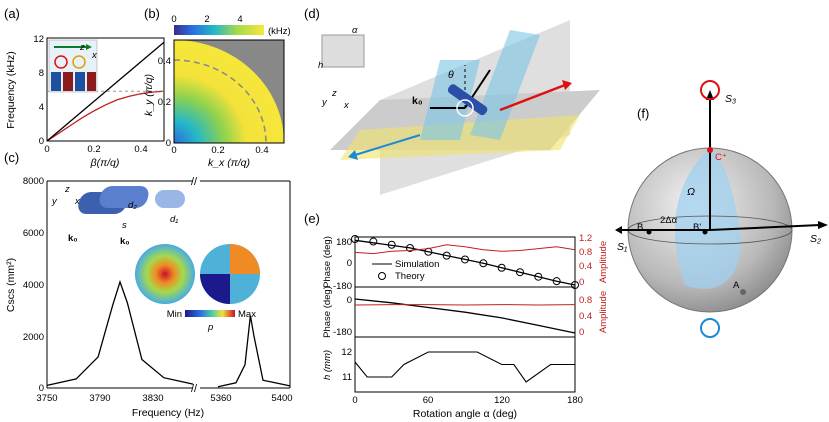 The width and height of the screenshot is (829, 422). What do you see at coordinates (54, 201) in the screenshot?
I see `c-inset-y: y` at bounding box center [54, 201].